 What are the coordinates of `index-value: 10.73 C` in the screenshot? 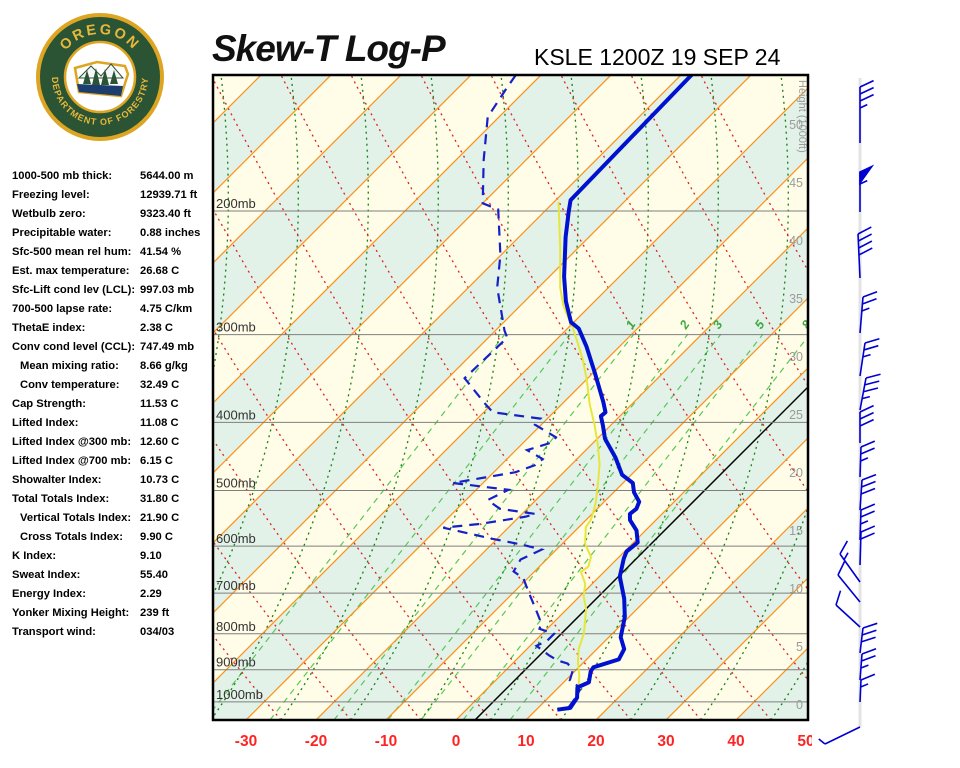 It's located at (160, 479).